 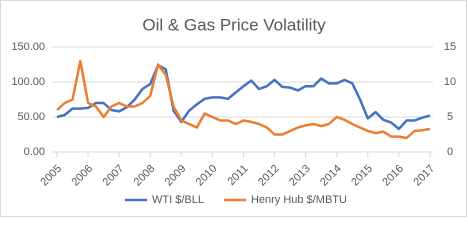 What do you see at coordinates (31, 117) in the screenshot?
I see `y-tick-label: 50.00` at bounding box center [31, 117].